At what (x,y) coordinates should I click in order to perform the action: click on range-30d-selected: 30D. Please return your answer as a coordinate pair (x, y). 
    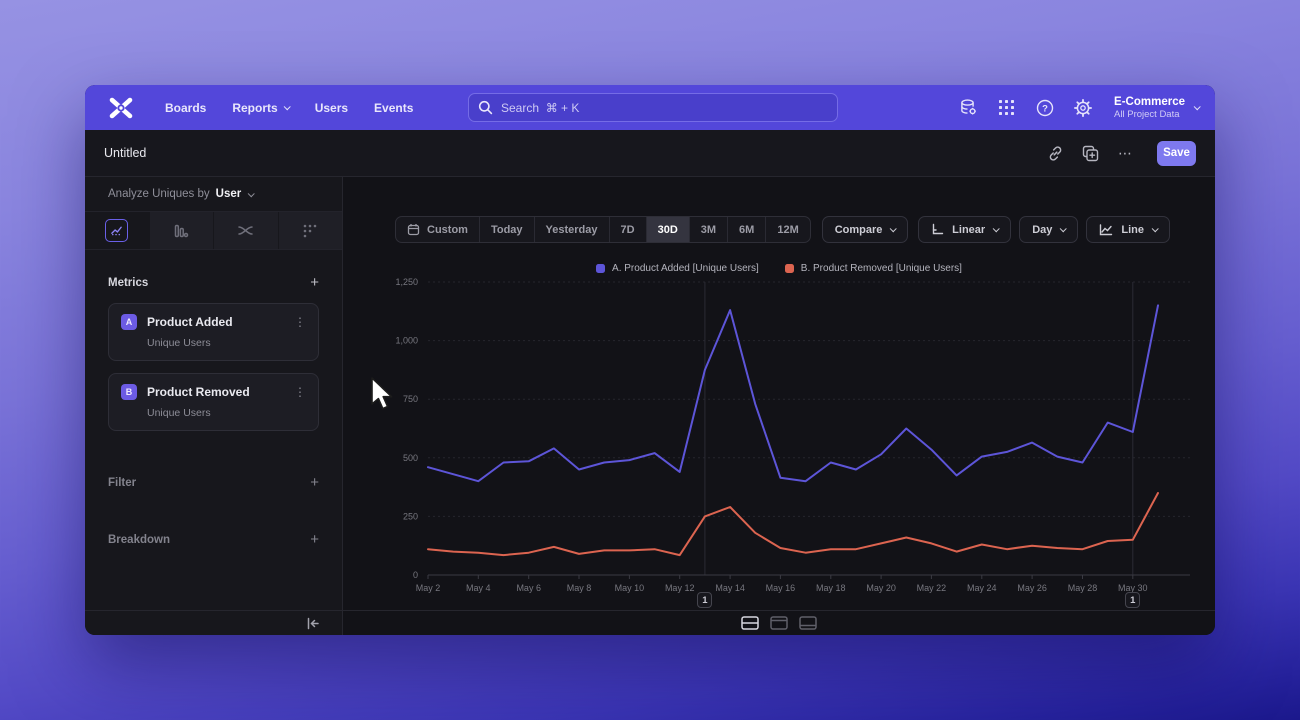
    Looking at the image, I should click on (667, 229).